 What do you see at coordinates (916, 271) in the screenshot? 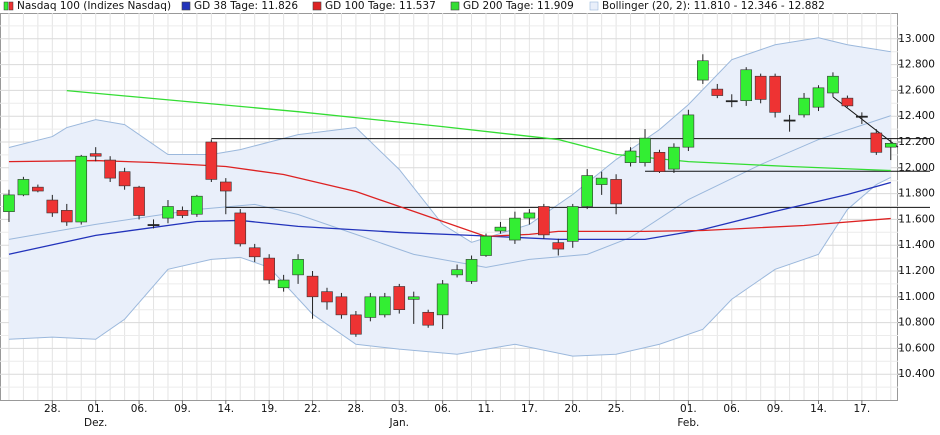
I see `y-tick-label: 11.200` at bounding box center [916, 271].